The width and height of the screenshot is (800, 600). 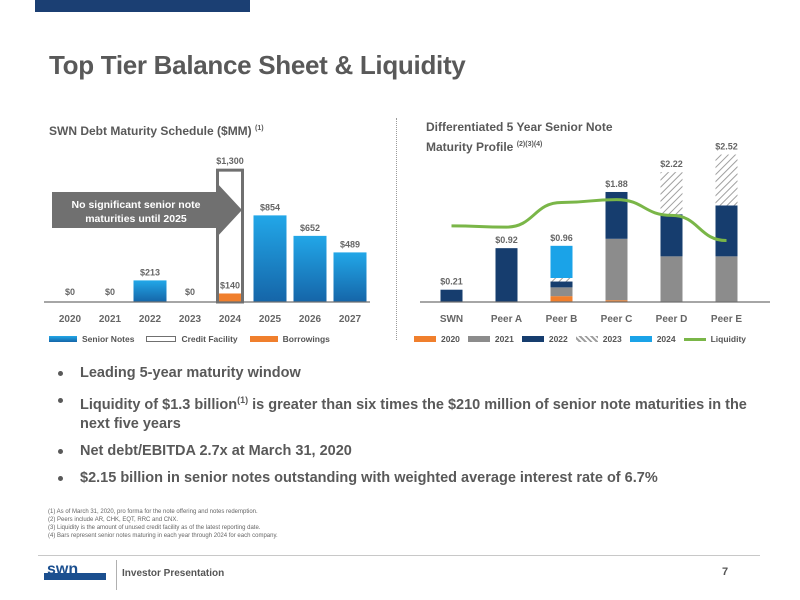 I want to click on data-label: $0.96, so click(x=561, y=238).